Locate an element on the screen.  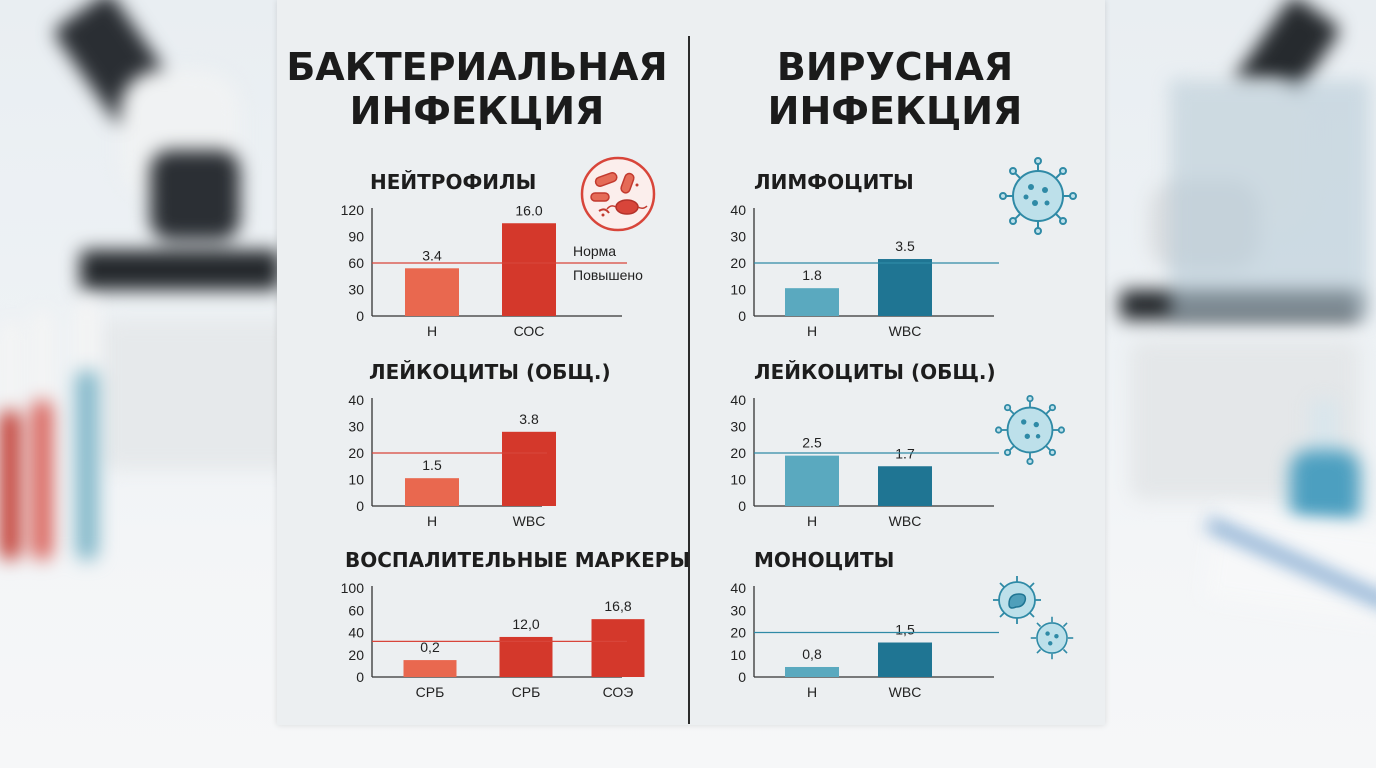
microscope-left is located at coordinates (175, 250).